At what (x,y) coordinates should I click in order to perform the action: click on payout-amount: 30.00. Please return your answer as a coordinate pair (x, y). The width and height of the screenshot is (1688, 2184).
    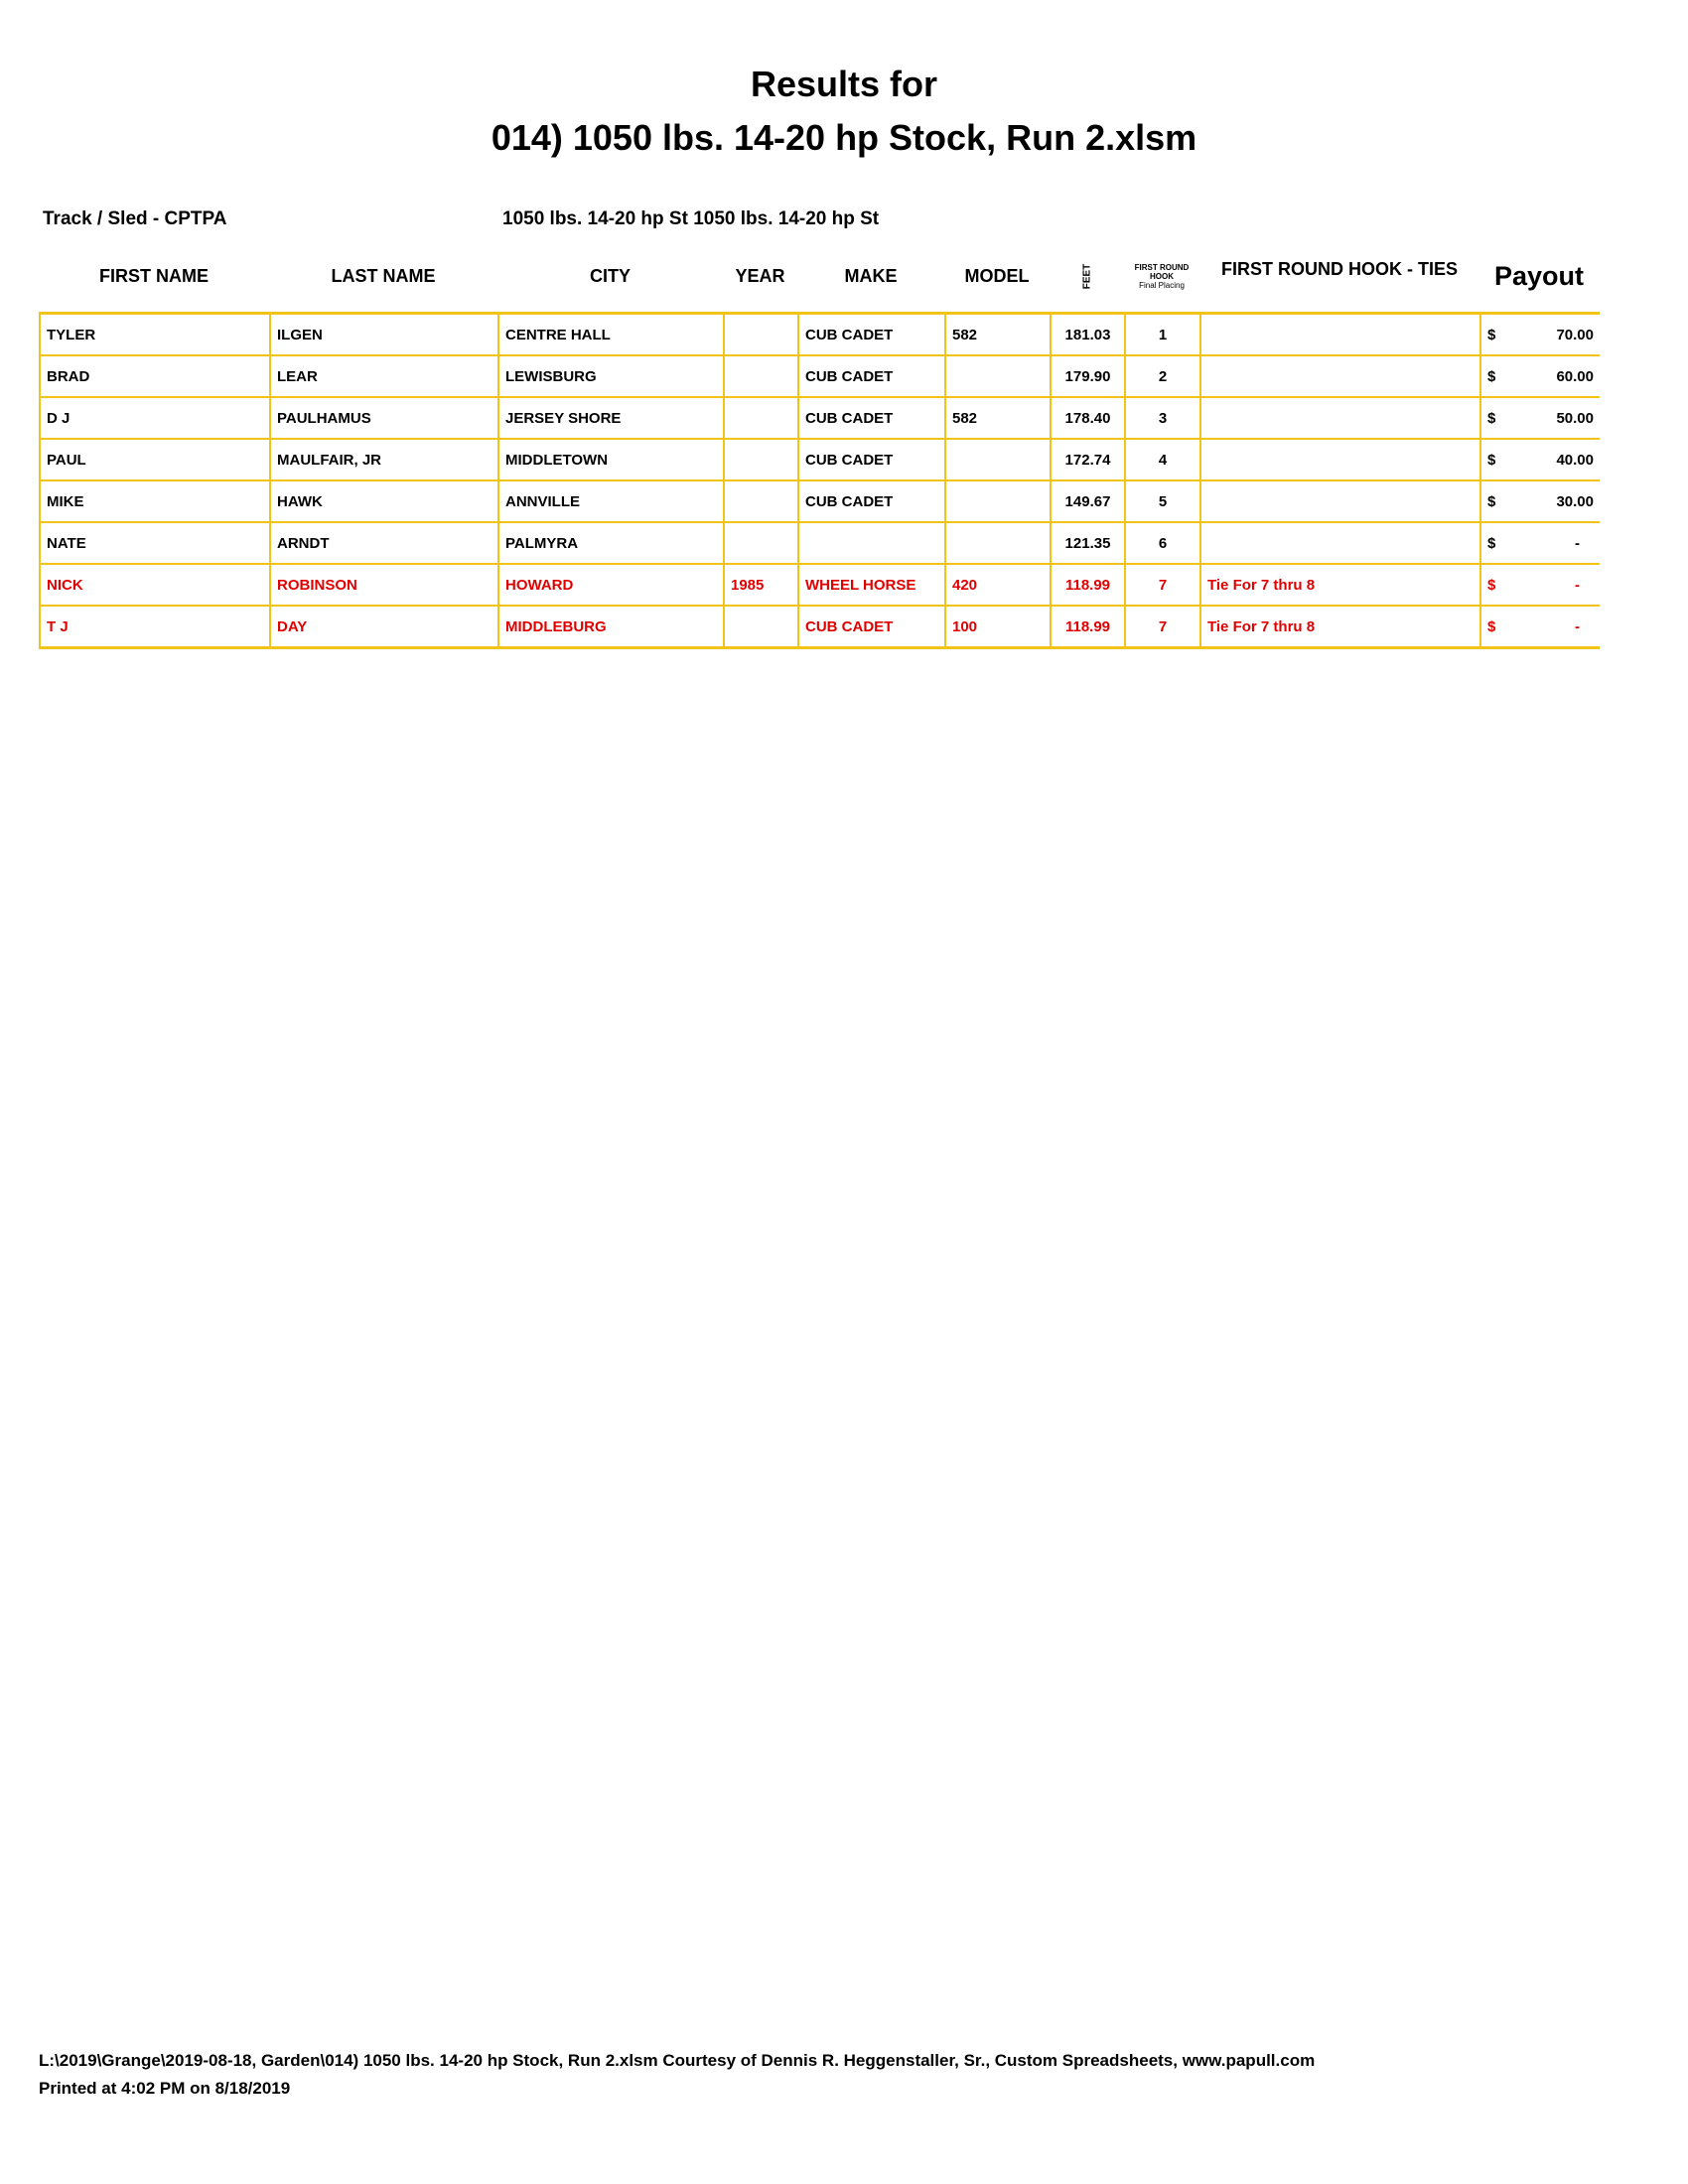
    Looking at the image, I should click on (1575, 501).